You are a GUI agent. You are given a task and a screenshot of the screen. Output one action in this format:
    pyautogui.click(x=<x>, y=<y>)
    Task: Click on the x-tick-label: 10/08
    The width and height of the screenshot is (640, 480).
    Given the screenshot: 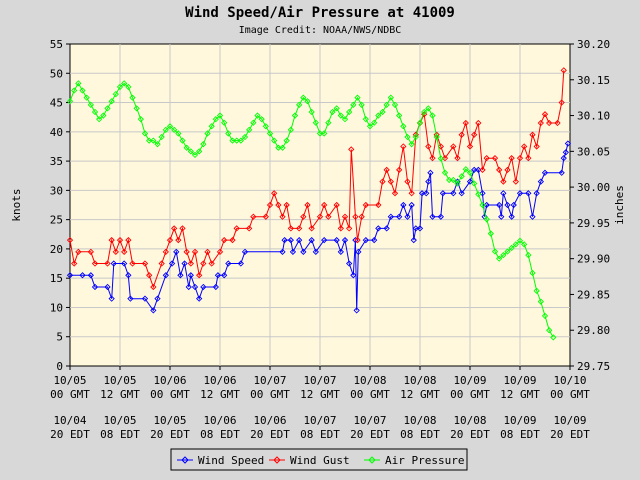 What is the action you would take?
    pyautogui.click(x=419, y=420)
    